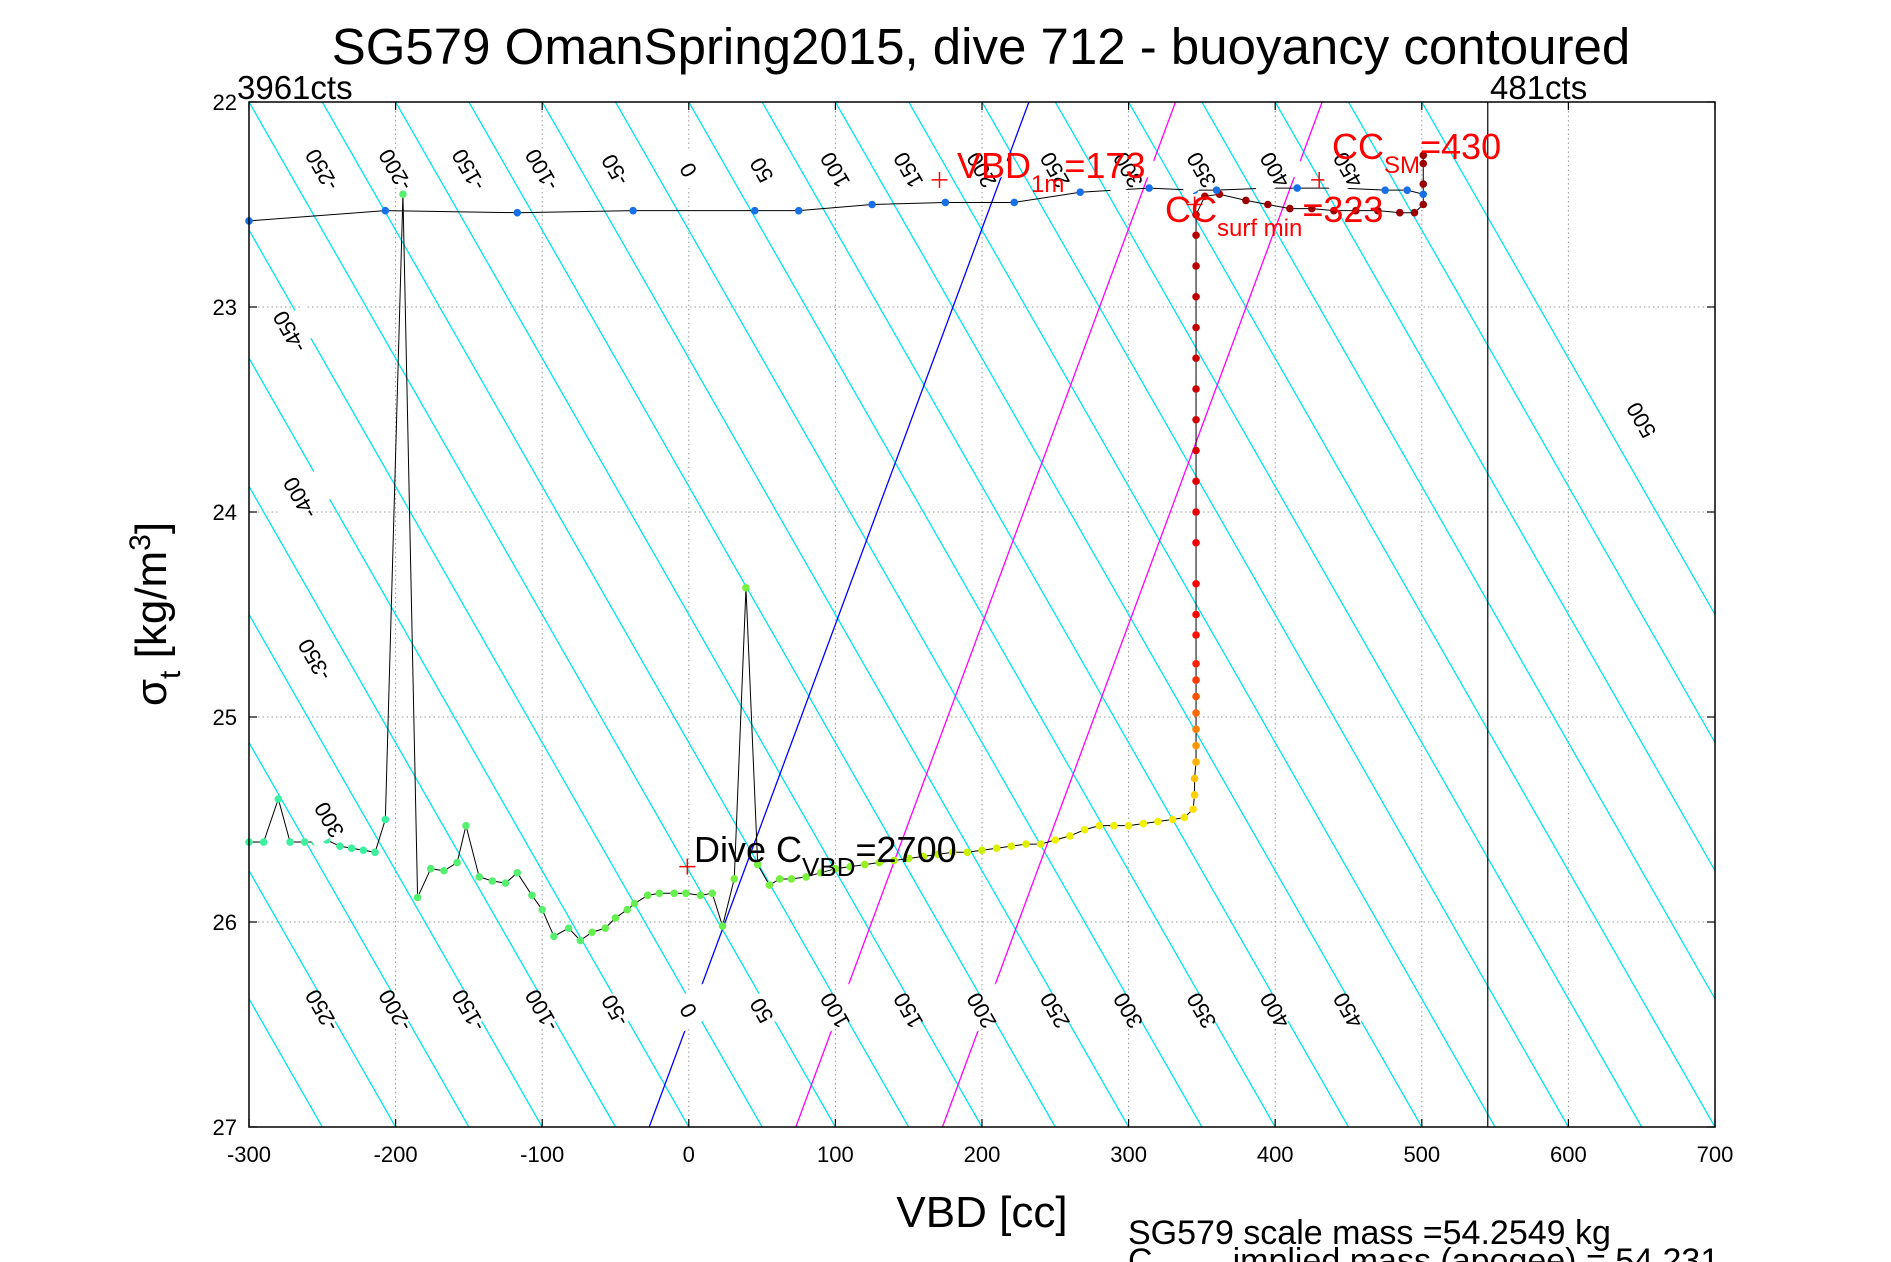  Describe the element at coordinates (1275, 1154) in the screenshot. I see `x-tick-label: 400` at that location.